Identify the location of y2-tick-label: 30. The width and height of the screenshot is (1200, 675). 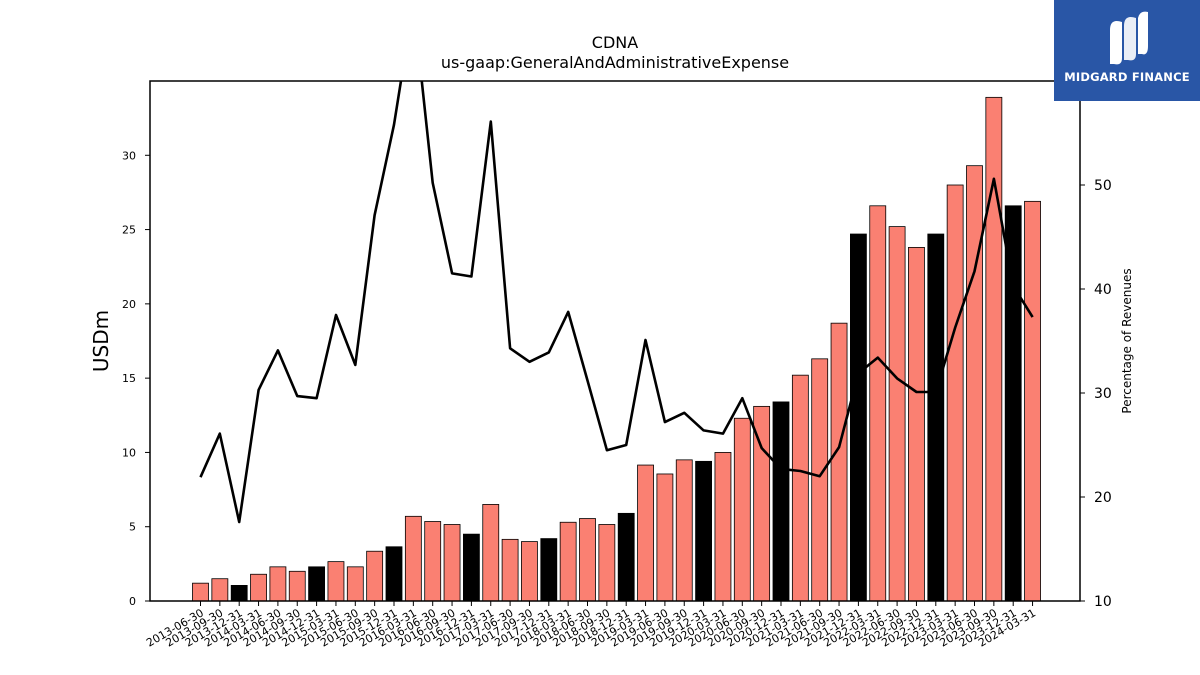
(1103, 394).